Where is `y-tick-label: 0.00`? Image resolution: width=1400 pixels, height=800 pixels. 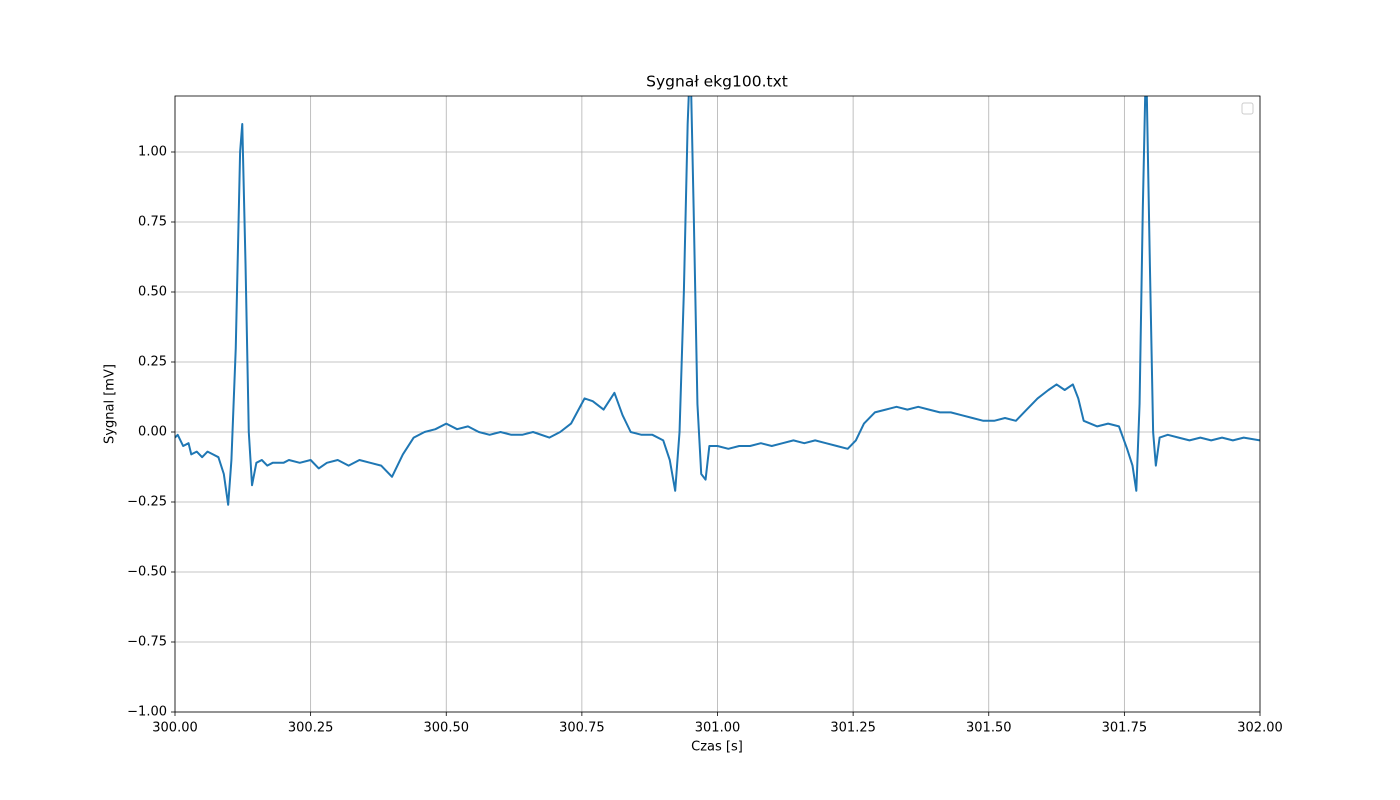
y-tick-label: 0.00 is located at coordinates (152, 432).